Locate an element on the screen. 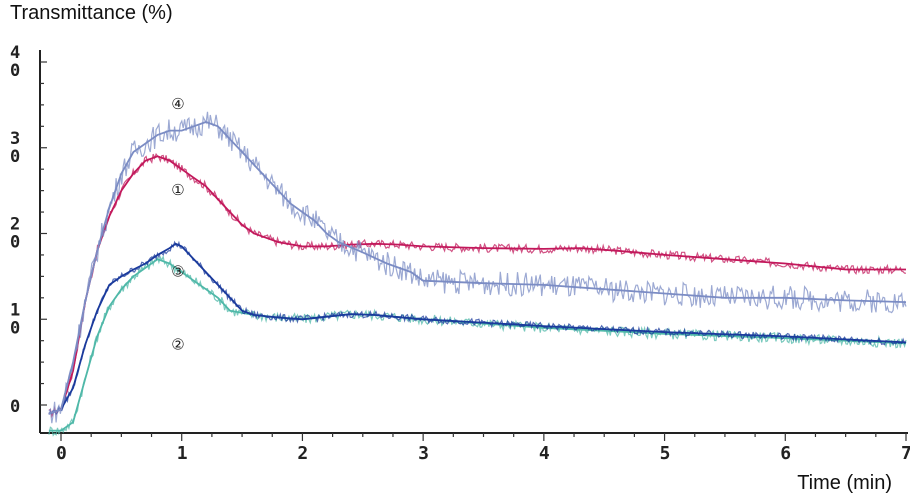  y-axis-label: Transmittance (%) is located at coordinates (91, 13).